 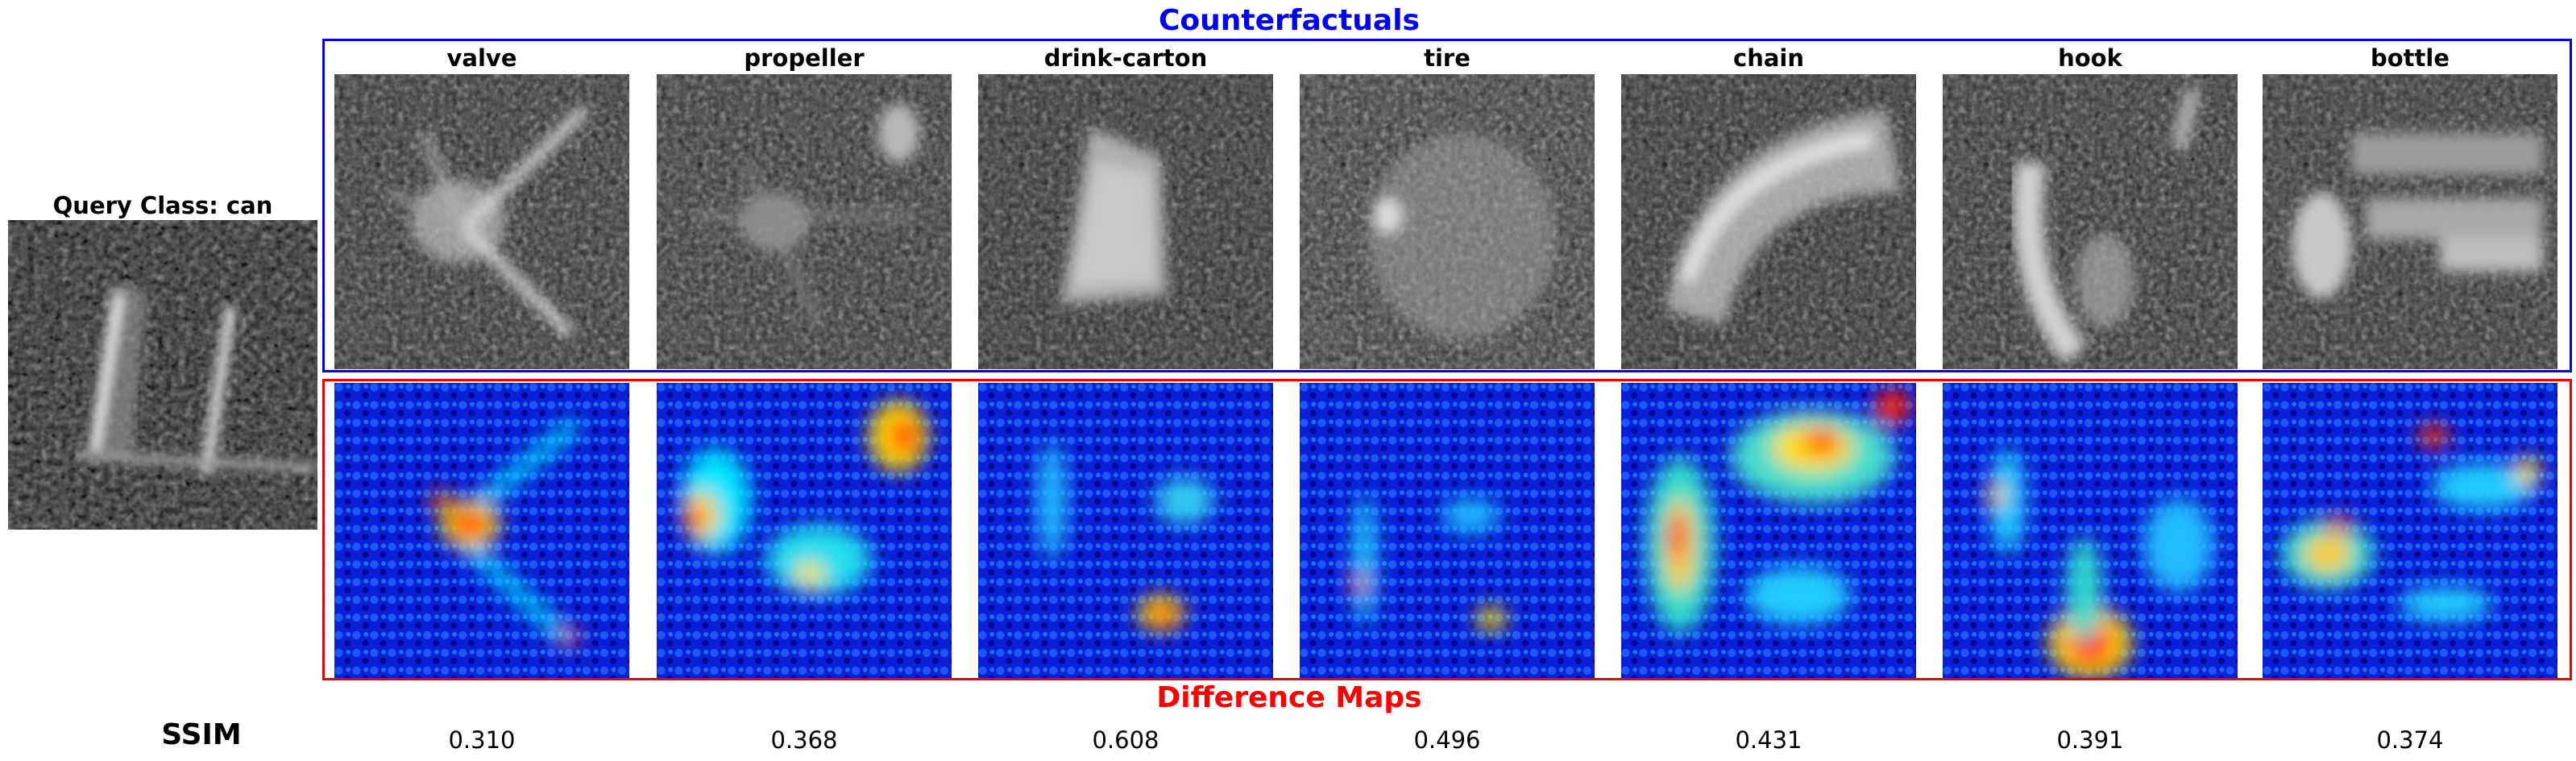 I want to click on column-title-chain: chain, so click(x=1768, y=58).